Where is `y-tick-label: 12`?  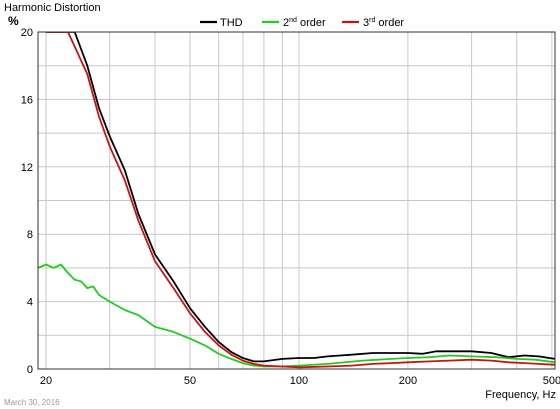
y-tick-label: 12 is located at coordinates (27, 168).